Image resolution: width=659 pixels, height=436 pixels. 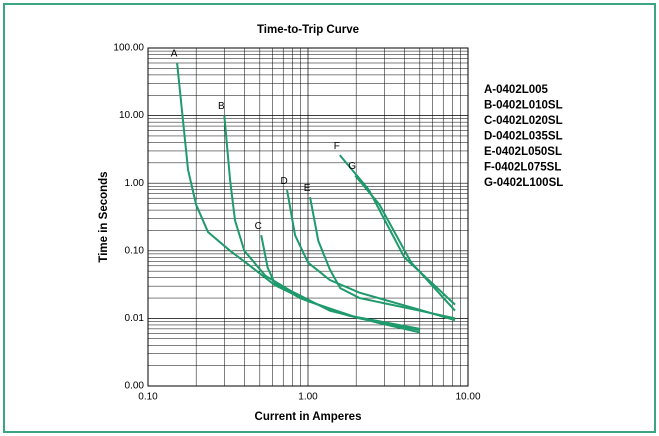 I want to click on curve-label: G, so click(x=352, y=166).